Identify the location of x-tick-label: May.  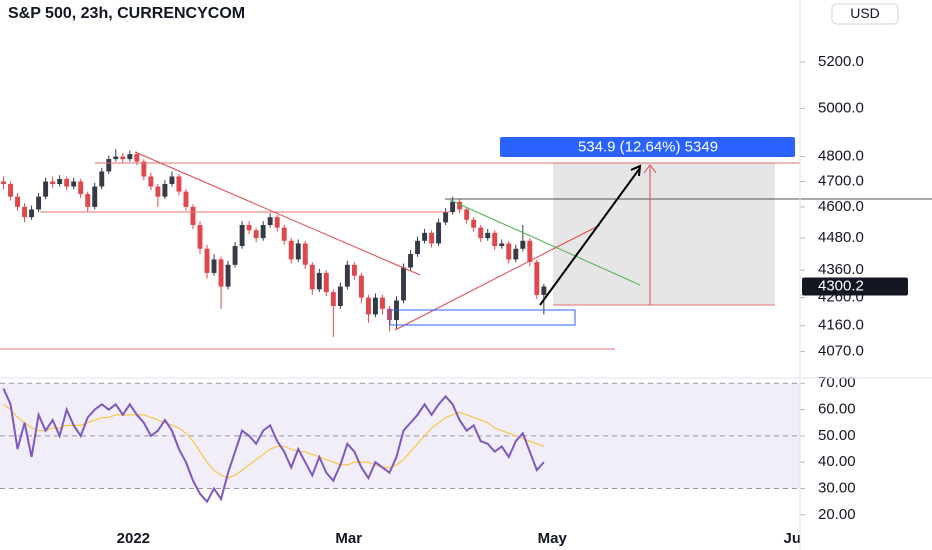
(553, 538).